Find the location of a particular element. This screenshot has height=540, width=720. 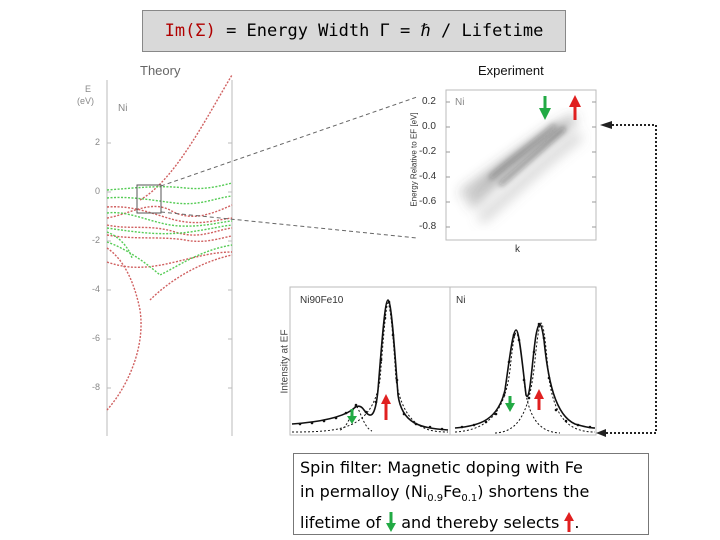

experiment-xlabel: k is located at coordinates (517, 249).